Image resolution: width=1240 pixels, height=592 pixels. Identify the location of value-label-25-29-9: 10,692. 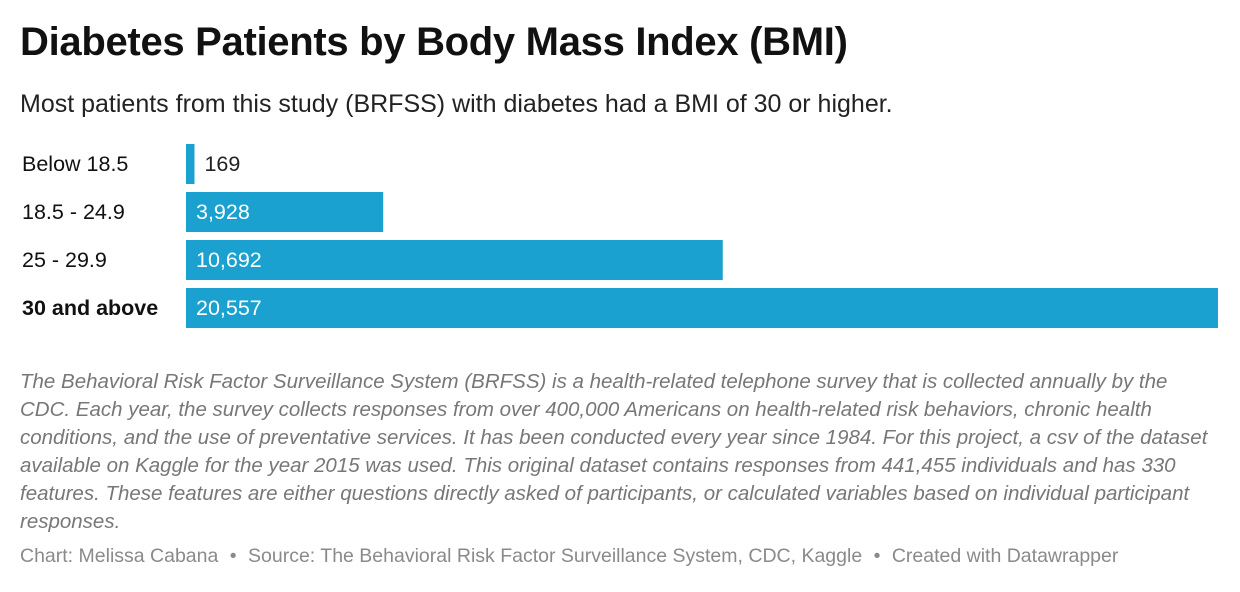
(229, 260).